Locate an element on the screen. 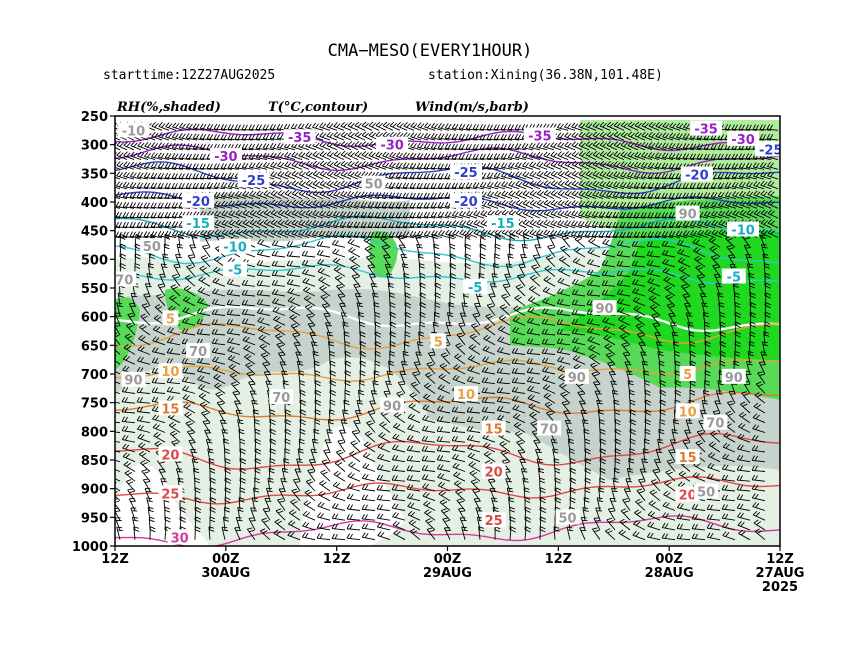 The image size is (860, 664). y-tick-label: 450 is located at coordinates (94, 232).